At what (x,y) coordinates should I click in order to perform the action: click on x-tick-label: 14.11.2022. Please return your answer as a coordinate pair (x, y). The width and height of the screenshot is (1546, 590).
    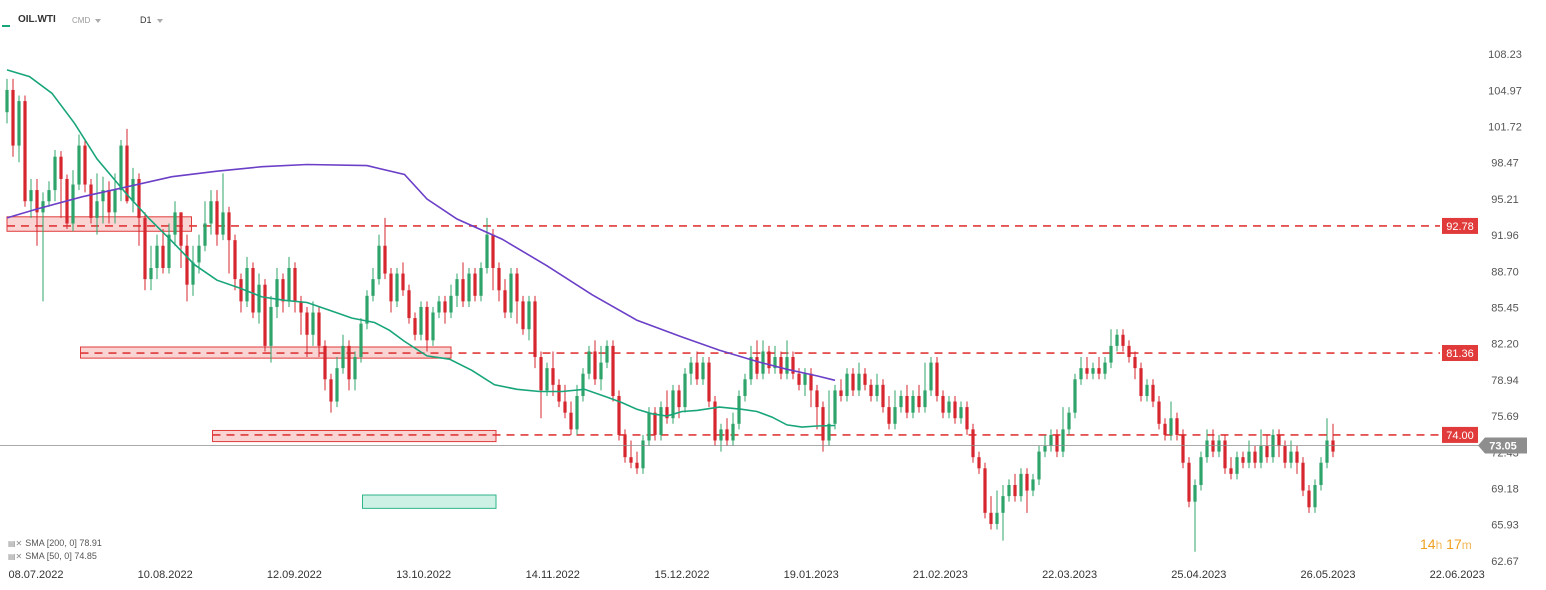
    Looking at the image, I should click on (553, 575).